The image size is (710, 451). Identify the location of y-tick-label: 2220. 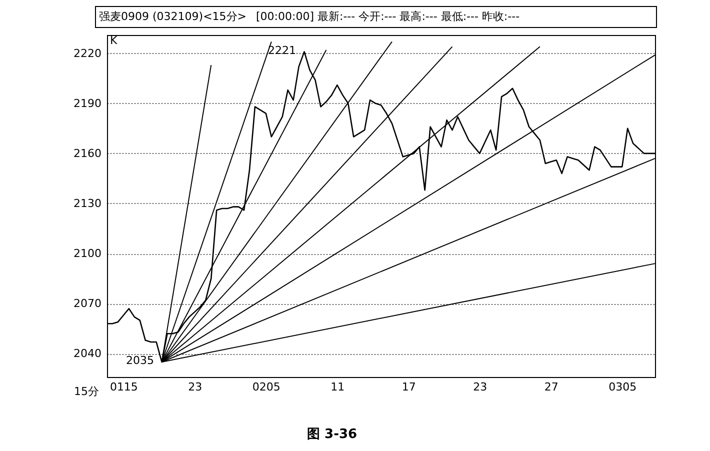
(88, 53).